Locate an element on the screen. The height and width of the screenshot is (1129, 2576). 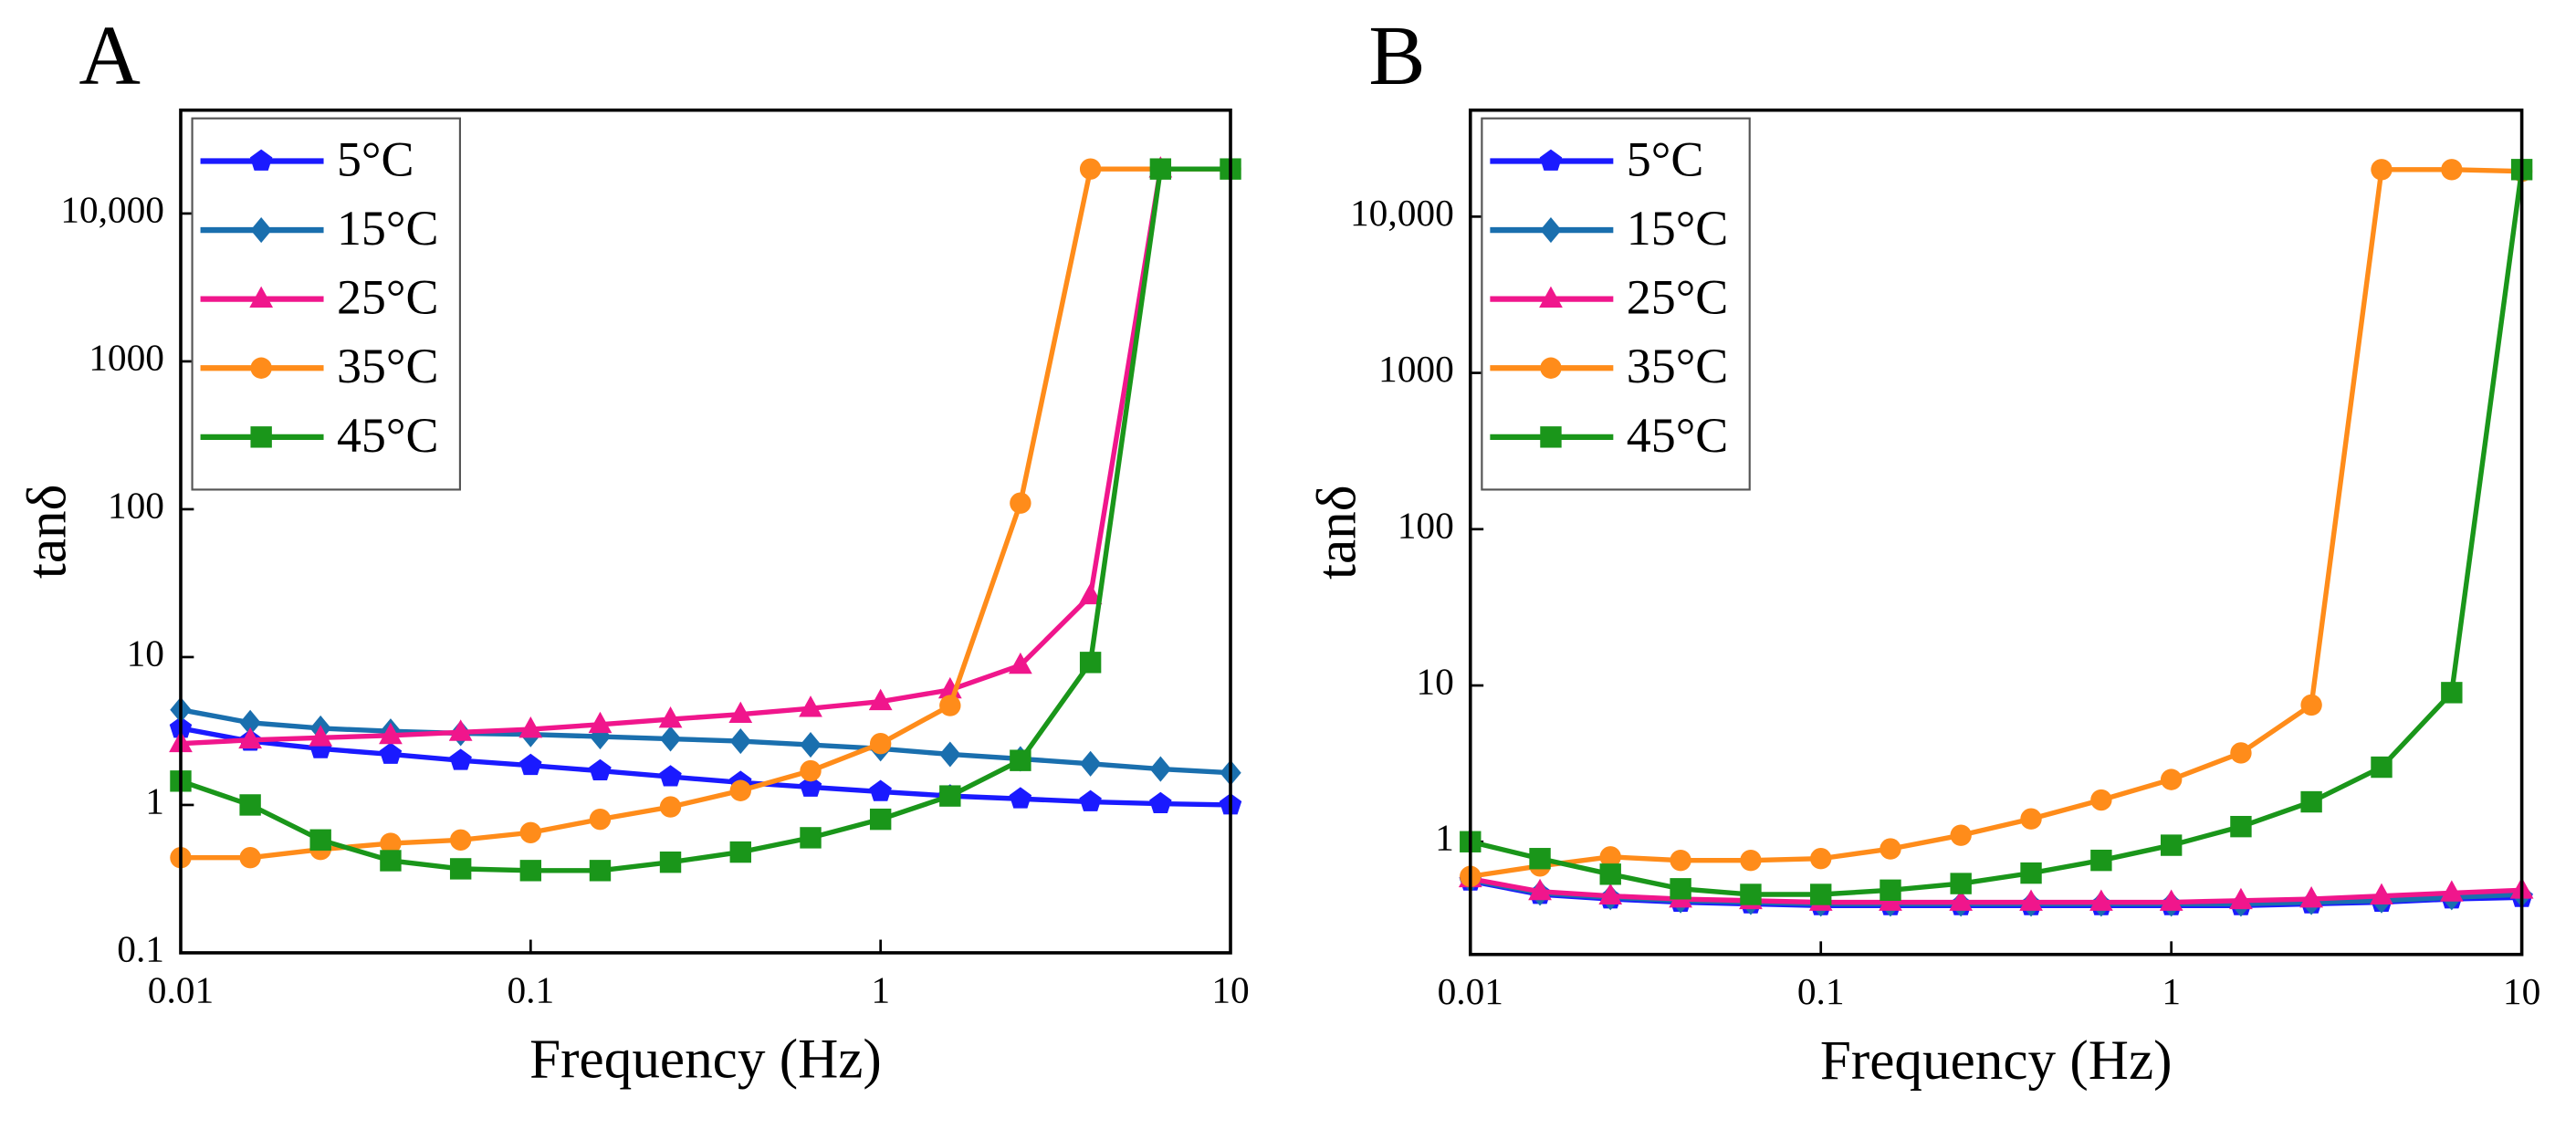
y-axis-label: tanδ is located at coordinates (1336, 532).